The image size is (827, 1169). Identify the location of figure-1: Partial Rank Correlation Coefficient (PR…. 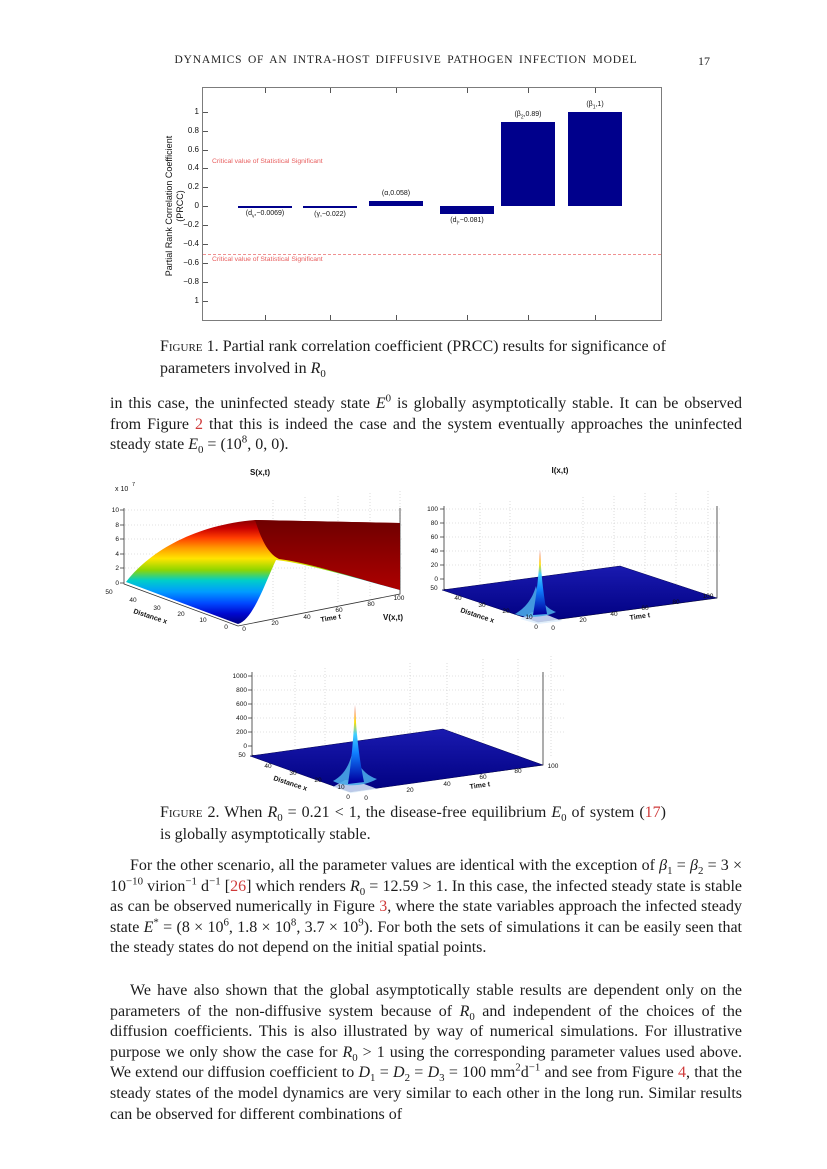
(412, 207).